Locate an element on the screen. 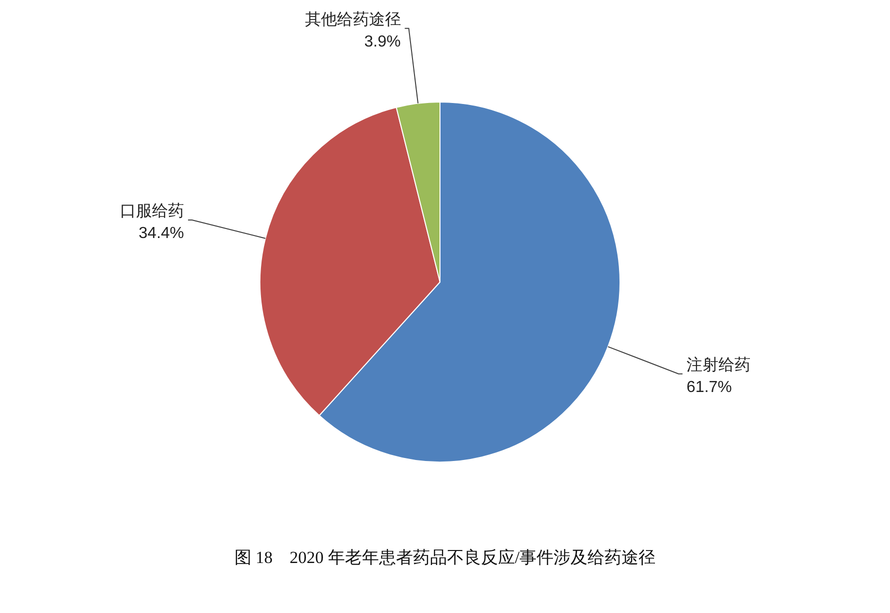 Image resolution: width=890 pixels, height=613 pixels. slice-label: 其他给药途径 is located at coordinates (352, 19).